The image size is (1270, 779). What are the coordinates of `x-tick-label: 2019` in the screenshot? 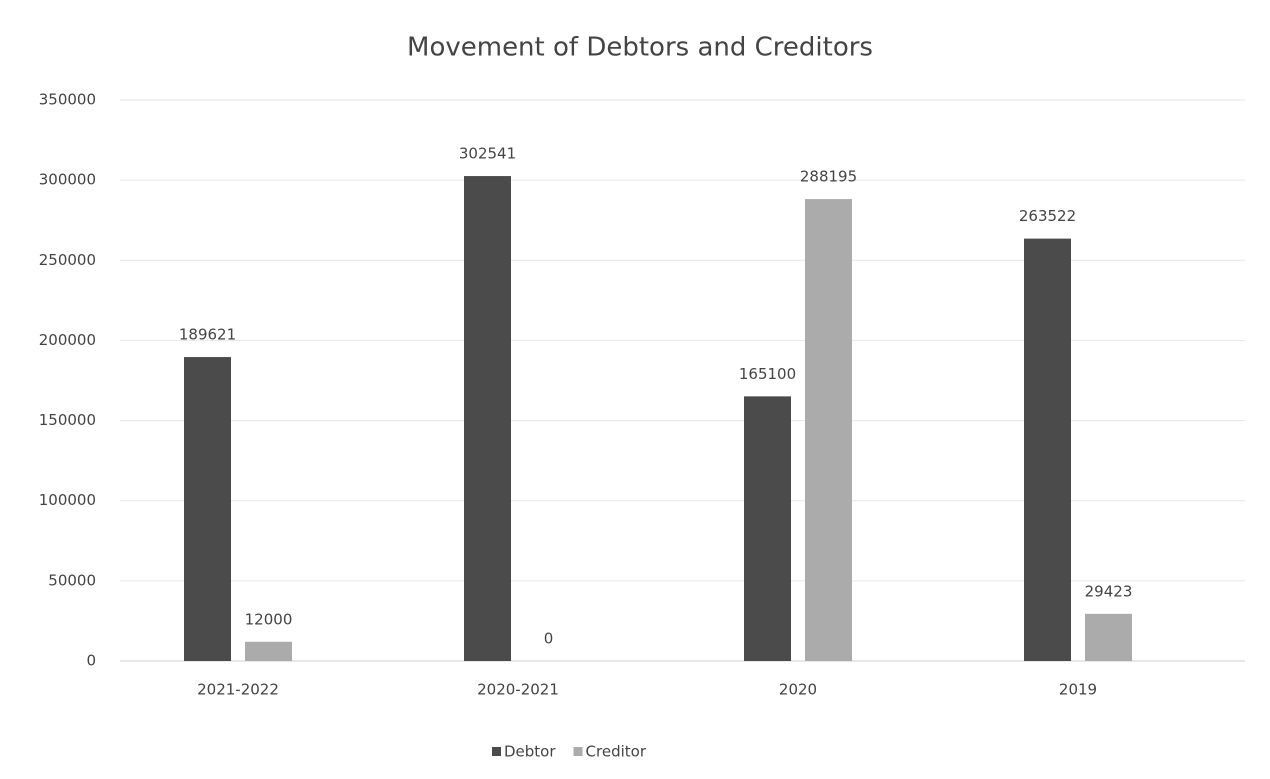 It's located at (1078, 690).